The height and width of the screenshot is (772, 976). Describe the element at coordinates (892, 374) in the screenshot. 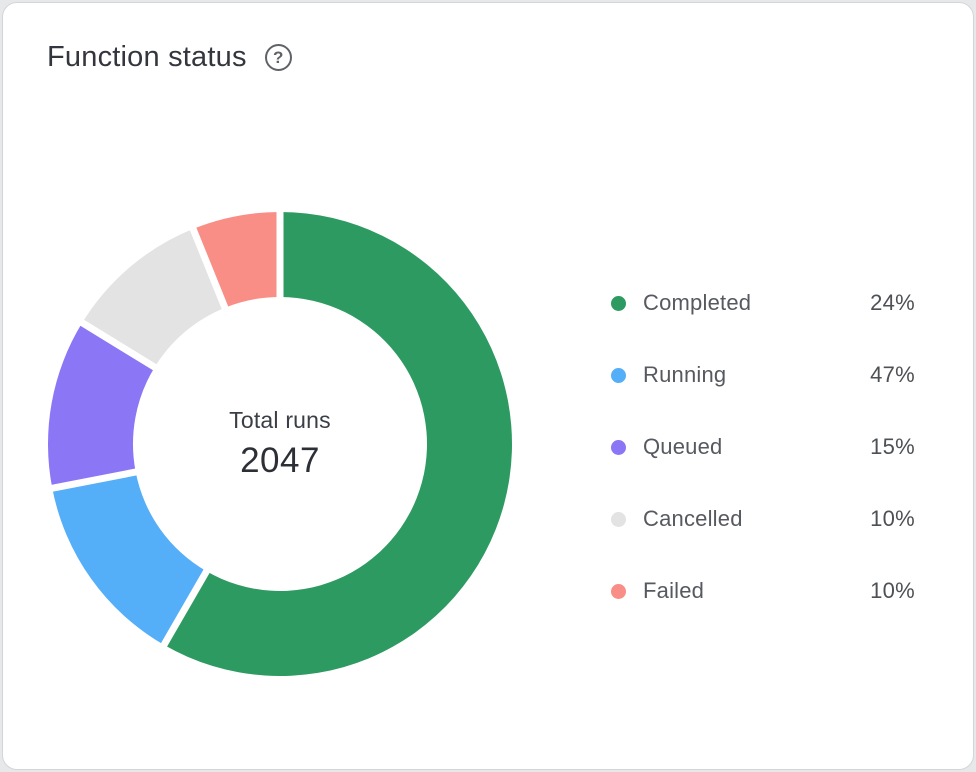

I see `legend-percent: 47%` at that location.